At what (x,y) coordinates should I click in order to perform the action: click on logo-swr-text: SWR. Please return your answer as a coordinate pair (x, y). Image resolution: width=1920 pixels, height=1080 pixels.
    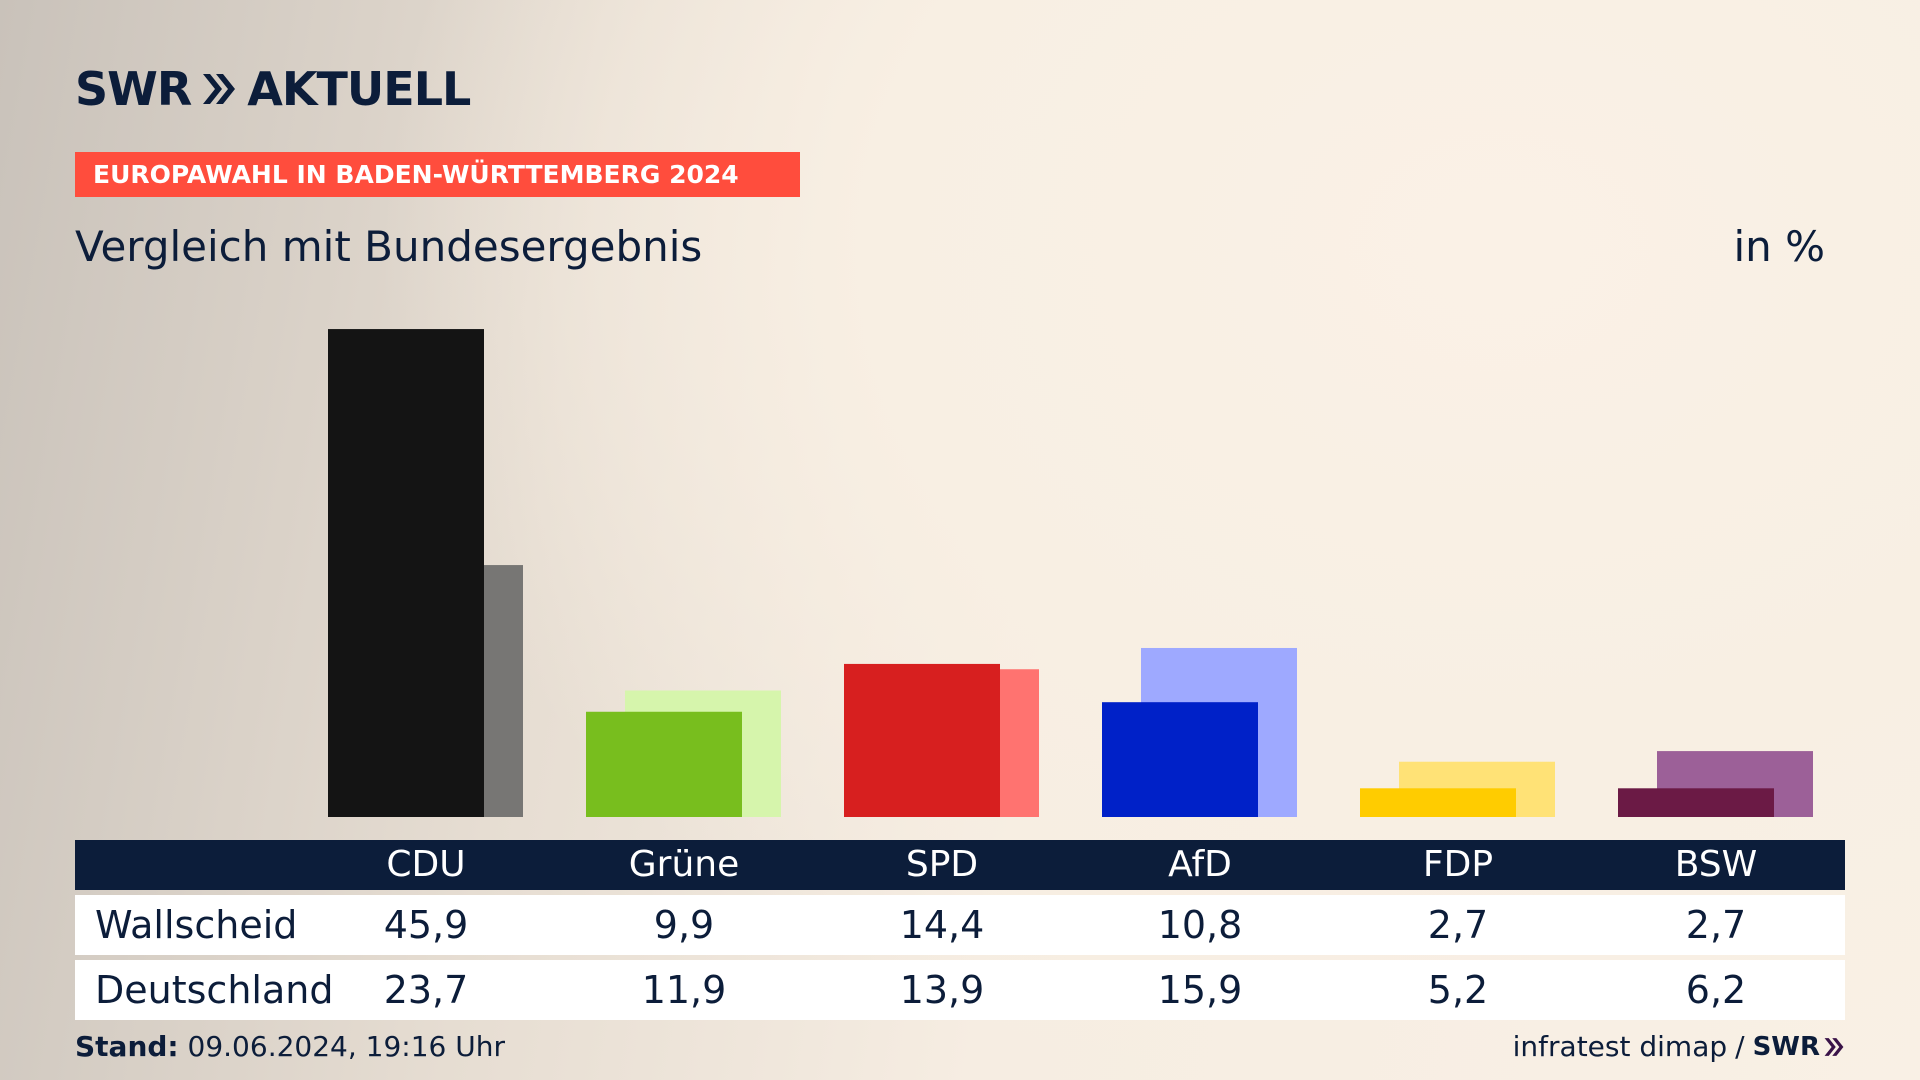
    Looking at the image, I should click on (133, 89).